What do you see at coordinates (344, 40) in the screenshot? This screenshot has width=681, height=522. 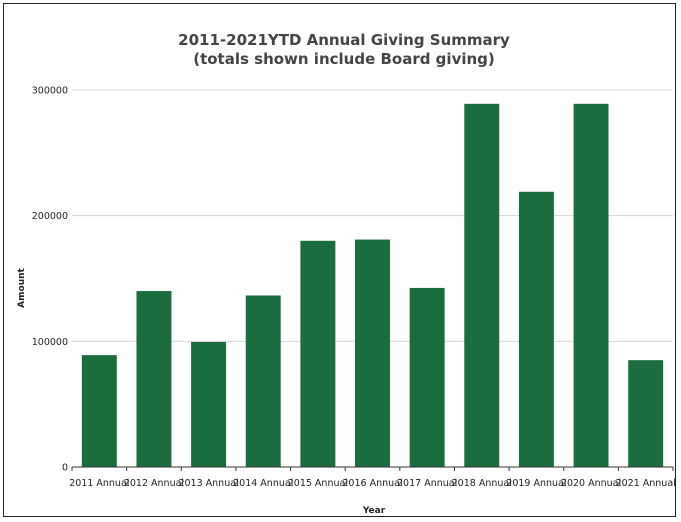 I see `chart-title: 2011-2021YTD Annual Giving Summary` at bounding box center [344, 40].